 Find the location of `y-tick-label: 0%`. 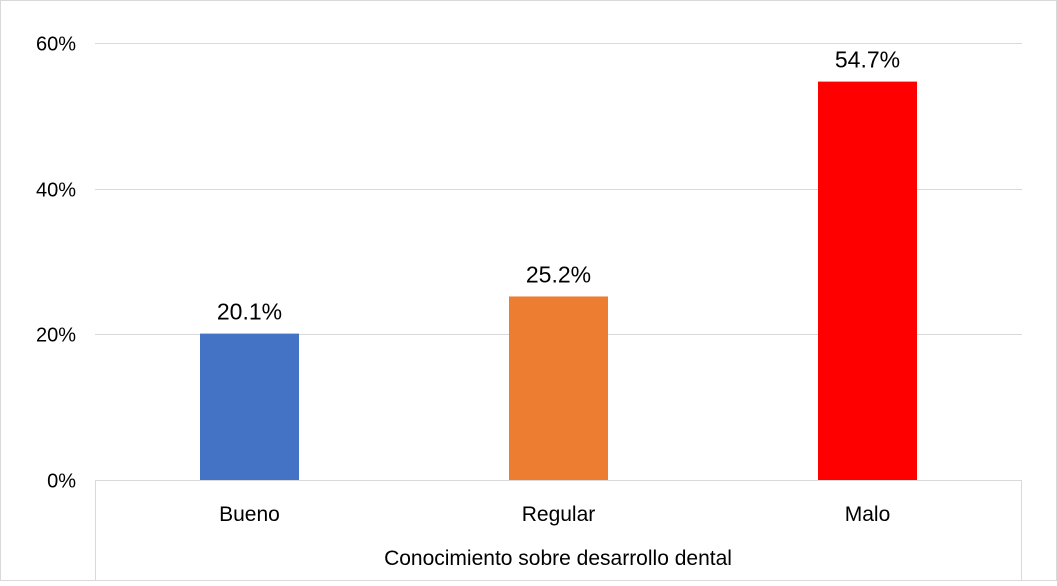

y-tick-label: 0% is located at coordinates (61, 482).